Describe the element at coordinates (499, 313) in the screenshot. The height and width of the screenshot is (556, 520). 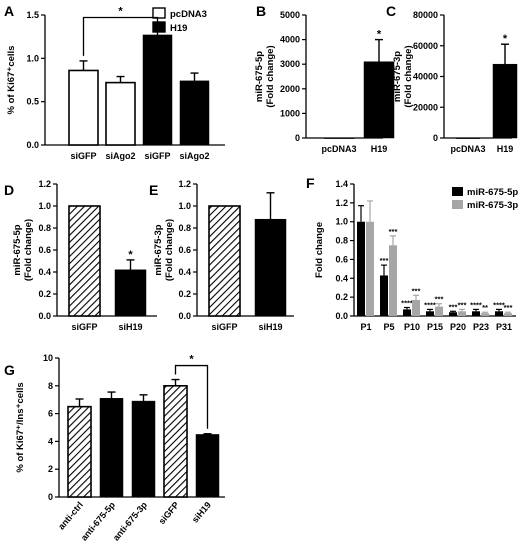
I see `bar-mir-675-5p-p31` at that location.